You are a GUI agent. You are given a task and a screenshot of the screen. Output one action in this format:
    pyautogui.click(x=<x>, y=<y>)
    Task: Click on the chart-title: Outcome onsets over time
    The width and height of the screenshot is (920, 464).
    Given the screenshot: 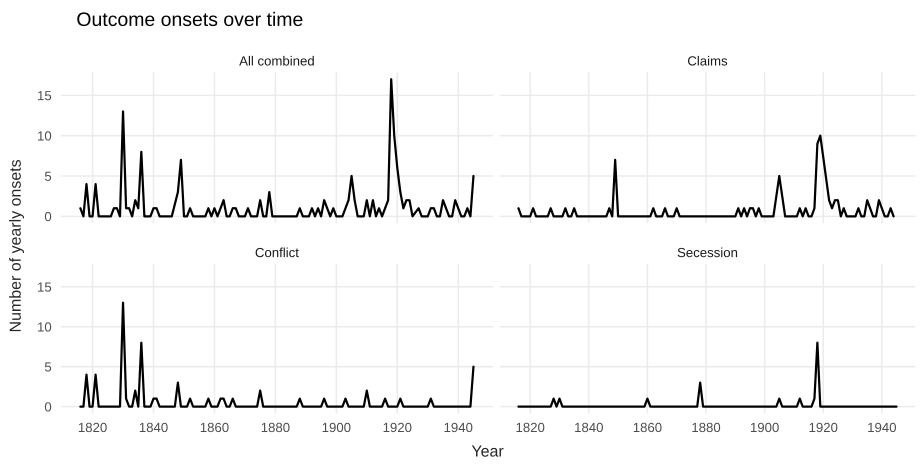 What is the action you would take?
    pyautogui.click(x=189, y=19)
    